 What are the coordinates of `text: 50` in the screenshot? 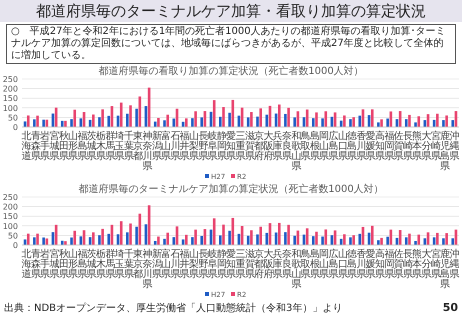 It's located at (450, 307).